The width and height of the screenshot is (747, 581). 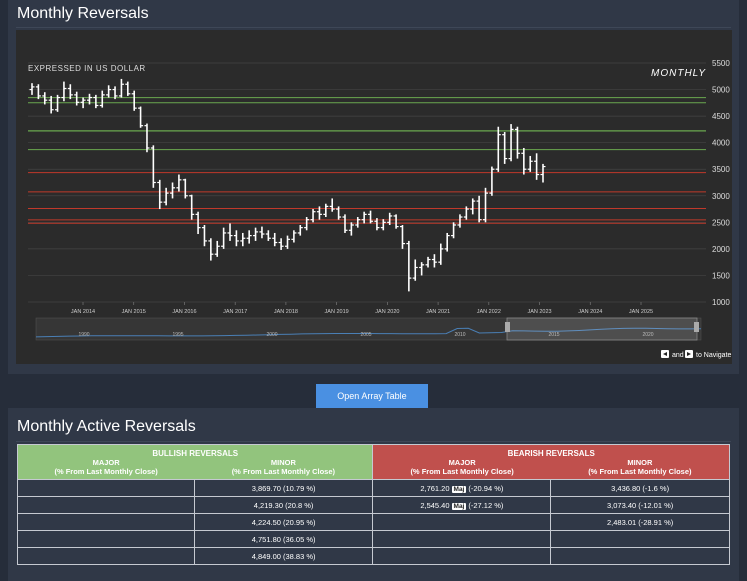 What do you see at coordinates (195, 451) in the screenshot?
I see `bullish-header: BULLISH REVERSALS` at bounding box center [195, 451].